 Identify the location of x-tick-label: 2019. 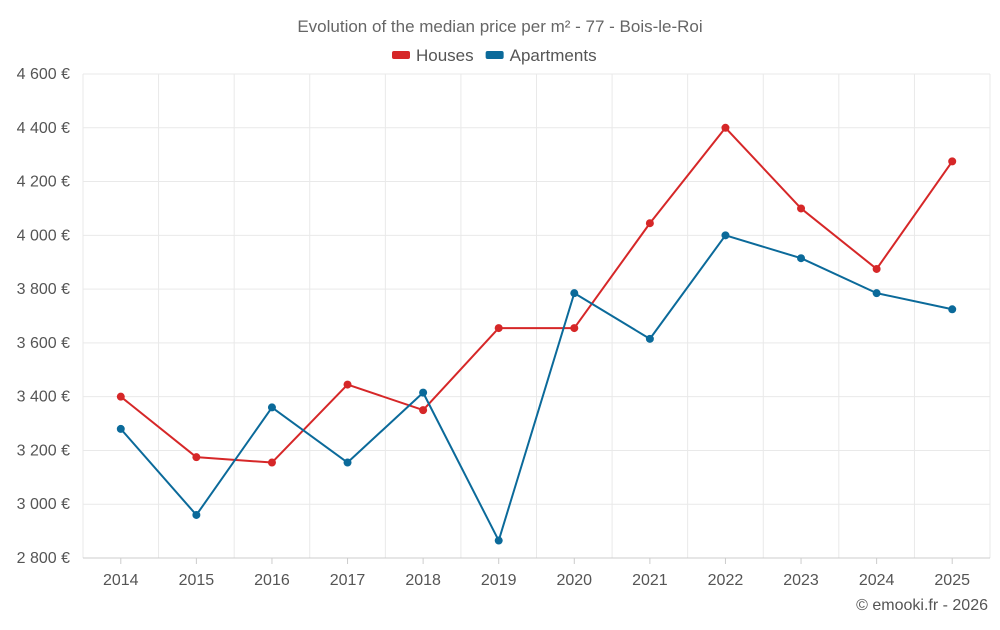
(499, 580).